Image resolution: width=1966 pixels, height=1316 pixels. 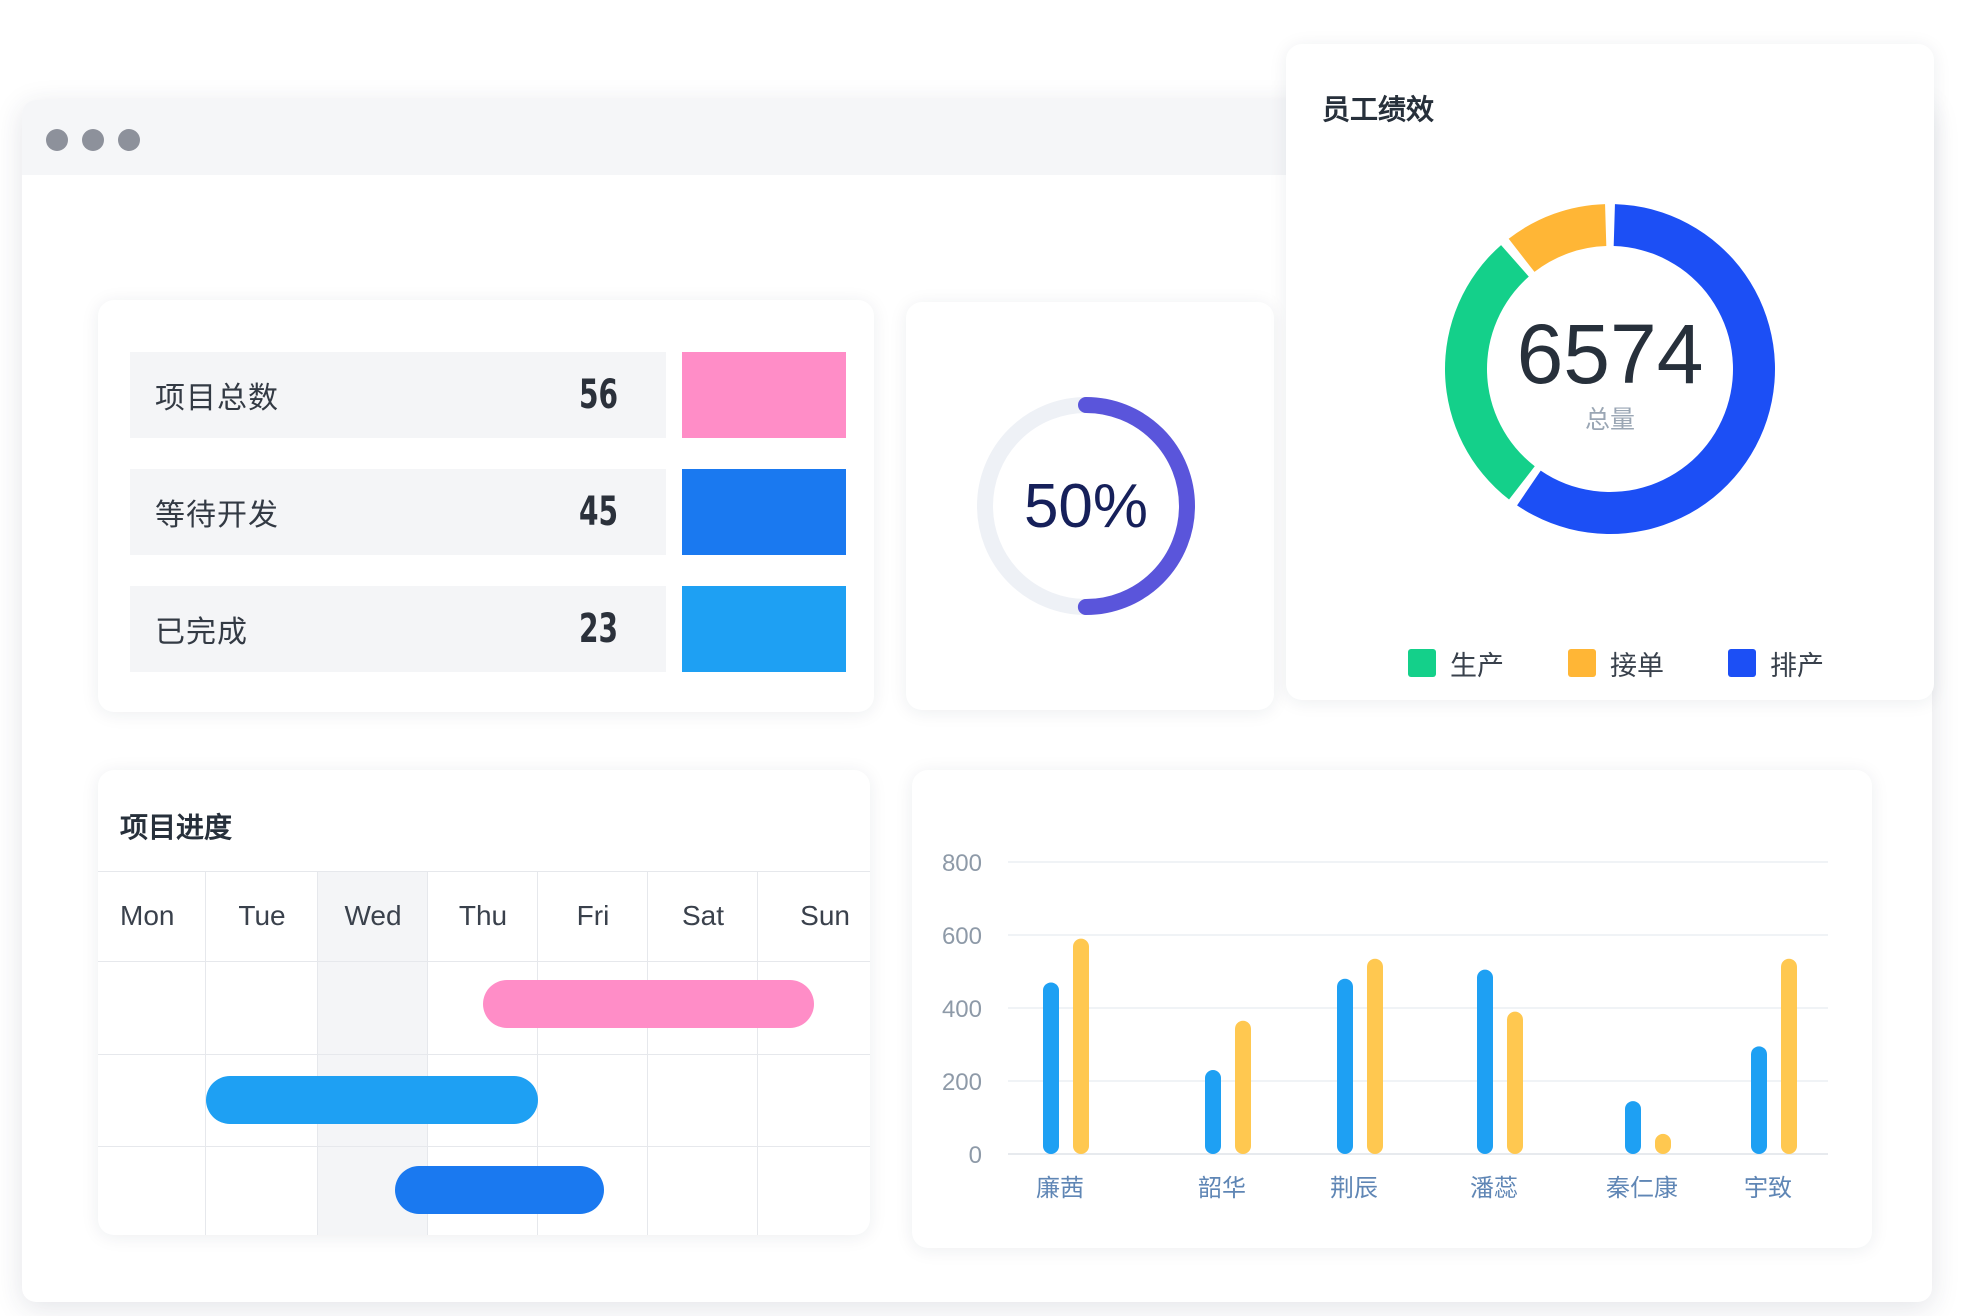 I want to click on stat-value: 56, so click(x=598, y=395).